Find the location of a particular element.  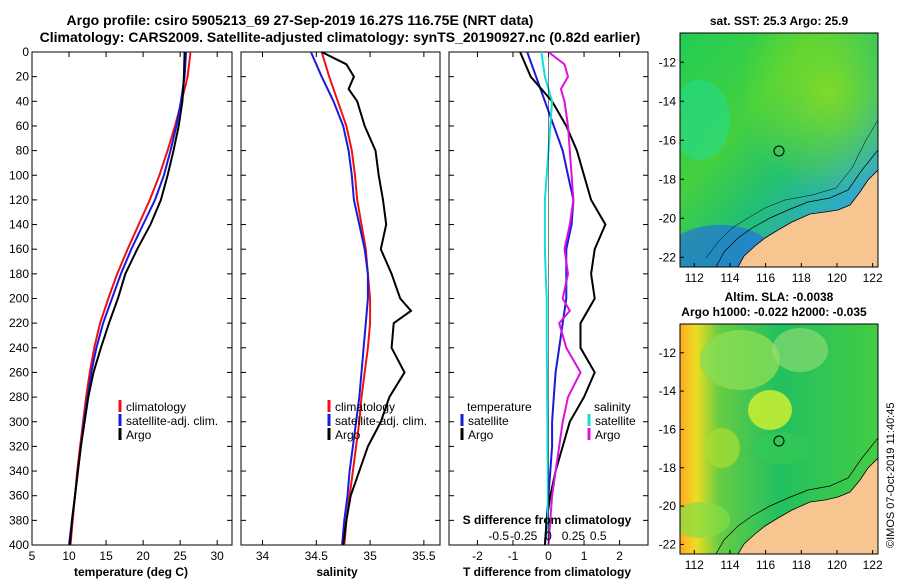

series-line-temperature-satellite is located at coordinates (550, 298).